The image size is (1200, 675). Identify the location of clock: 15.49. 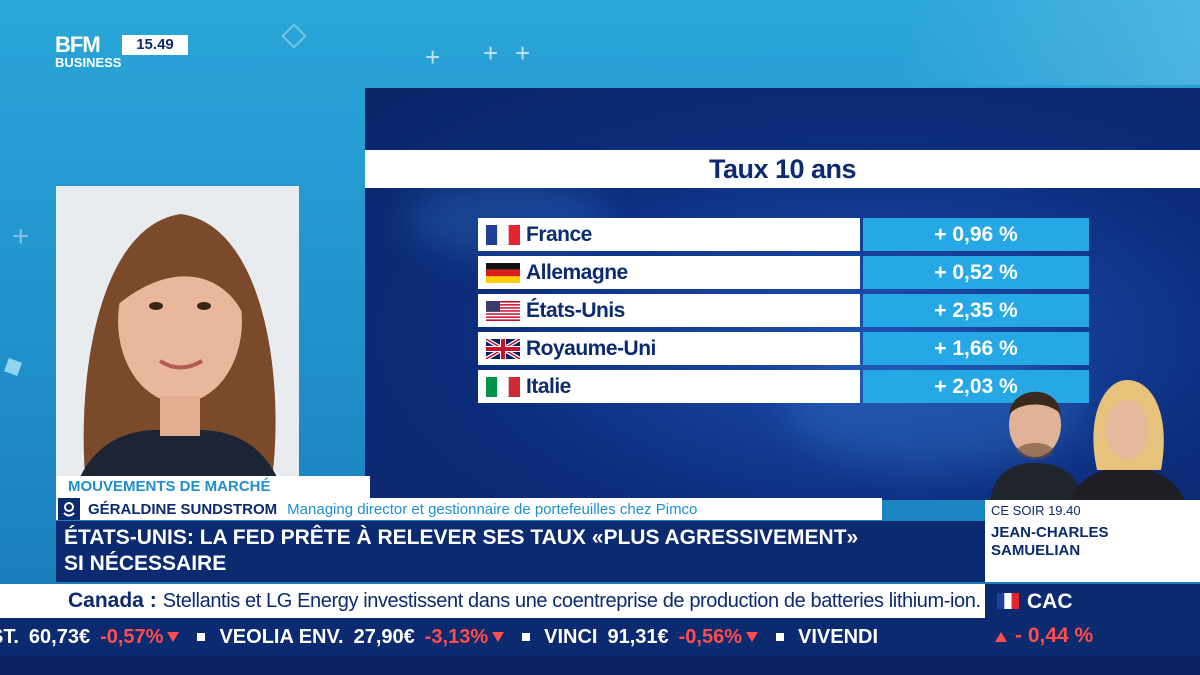
(155, 45).